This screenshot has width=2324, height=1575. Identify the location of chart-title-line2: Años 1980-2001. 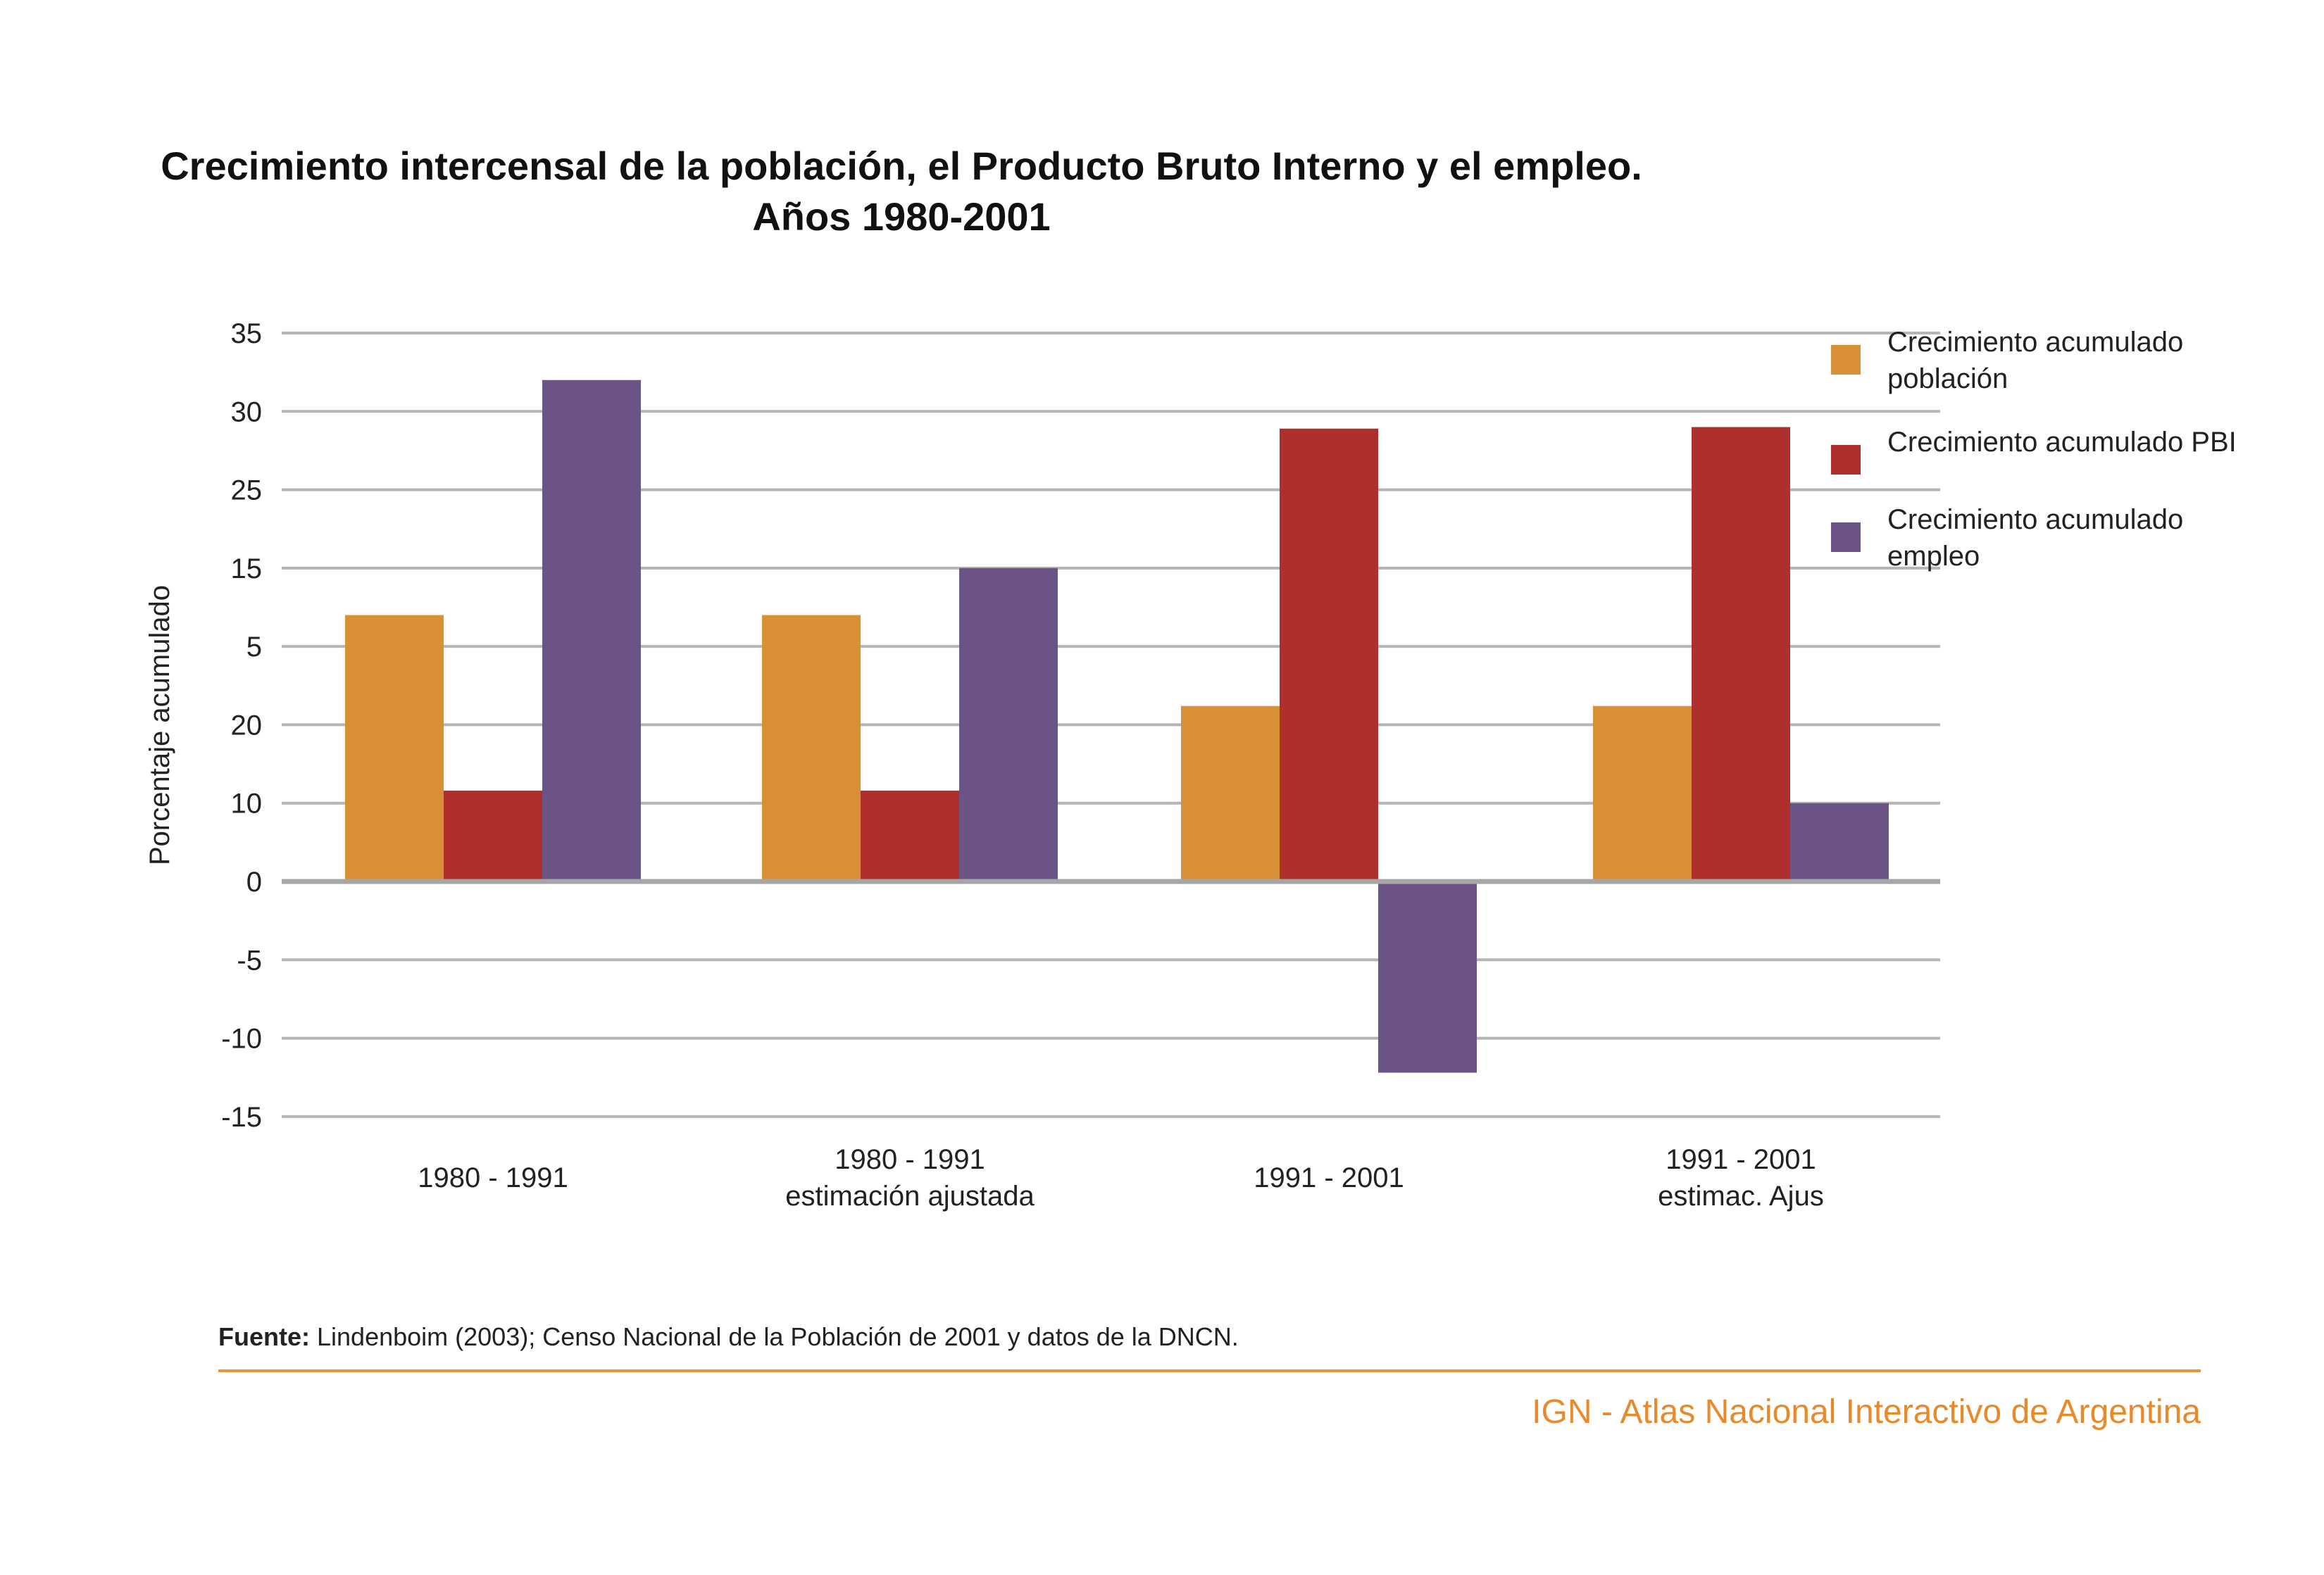
(901, 216).